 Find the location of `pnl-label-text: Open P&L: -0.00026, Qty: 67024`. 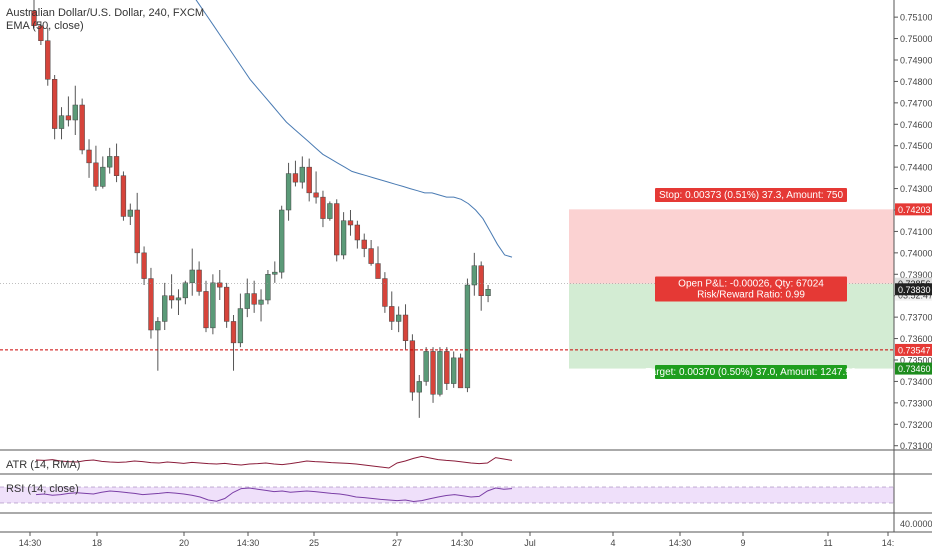

pnl-label-text: Open P&L: -0.00026, Qty: 67024 is located at coordinates (751, 284).